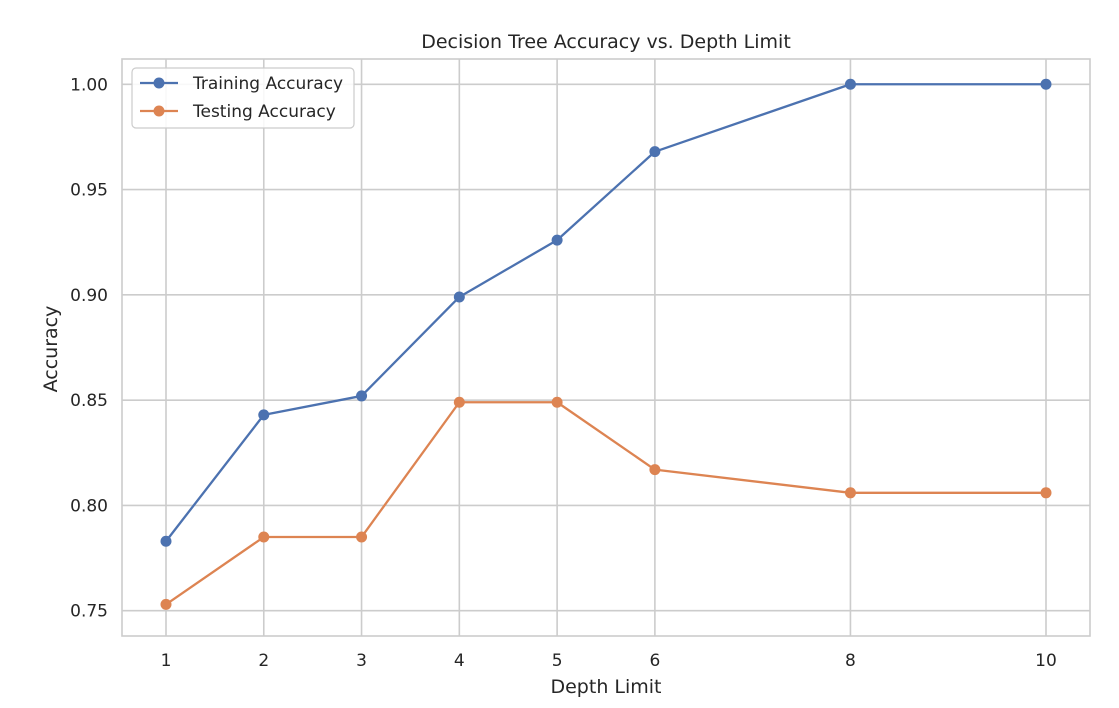  Describe the element at coordinates (459, 661) in the screenshot. I see `x-tick-label: 4` at that location.